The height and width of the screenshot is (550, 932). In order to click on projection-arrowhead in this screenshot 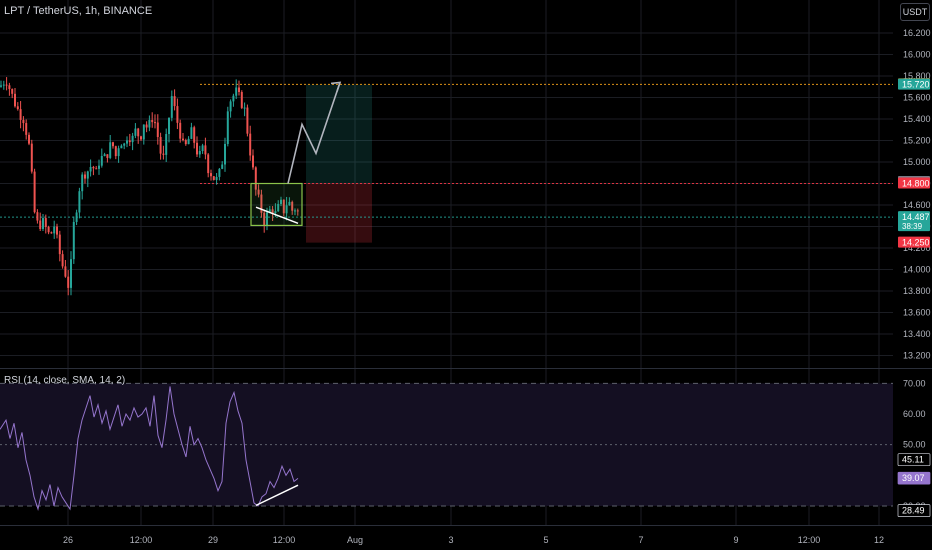, I will do `click(336, 86)`.